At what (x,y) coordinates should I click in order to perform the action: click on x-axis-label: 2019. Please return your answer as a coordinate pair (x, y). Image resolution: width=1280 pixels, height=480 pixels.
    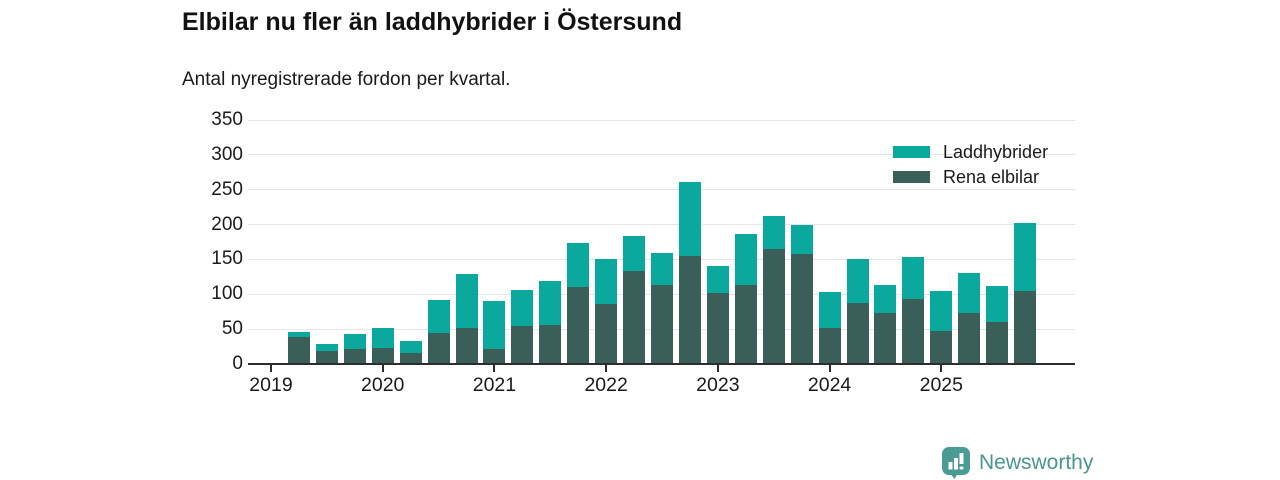
    Looking at the image, I should click on (271, 385).